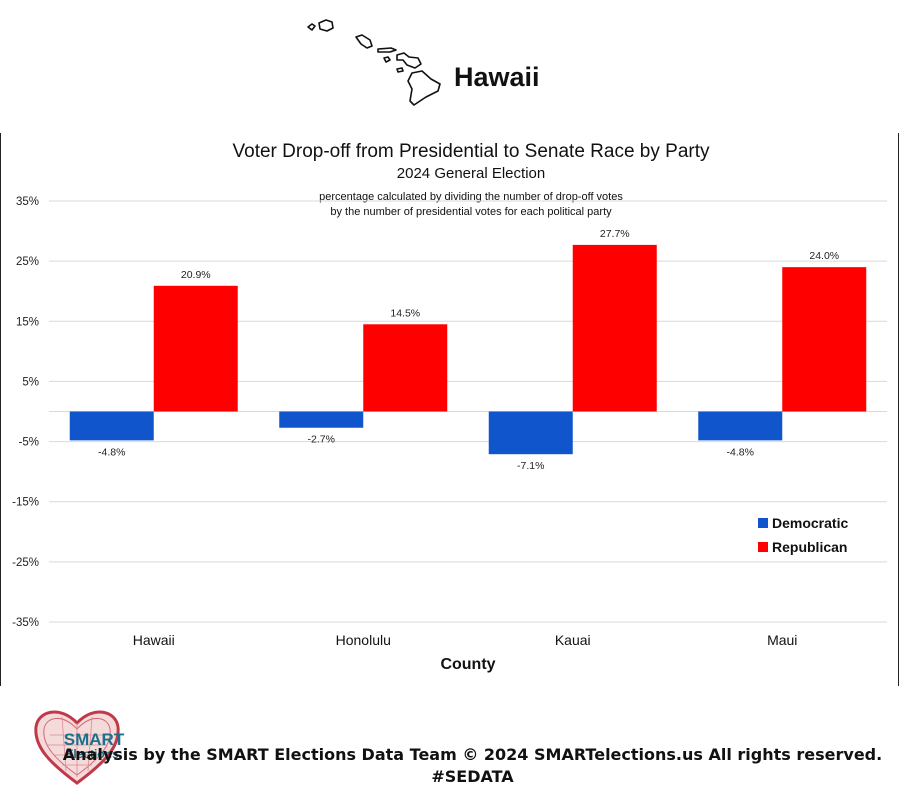  What do you see at coordinates (29, 443) in the screenshot?
I see `y-tick-label: -5%` at bounding box center [29, 443].